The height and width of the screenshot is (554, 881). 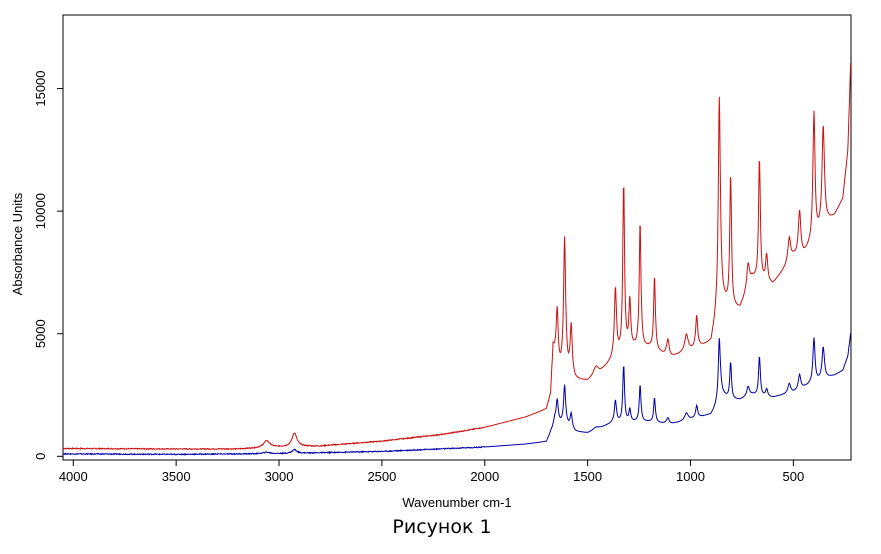 I want to click on x-tick-label: 3000, so click(x=279, y=476).